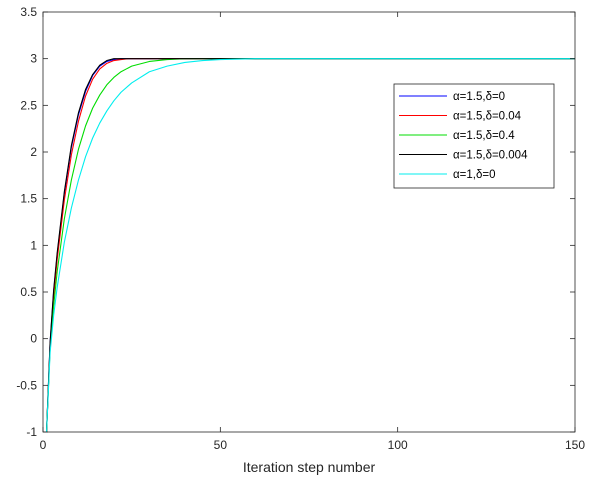  I want to click on y-tick-label: -0.5, so click(26, 385).